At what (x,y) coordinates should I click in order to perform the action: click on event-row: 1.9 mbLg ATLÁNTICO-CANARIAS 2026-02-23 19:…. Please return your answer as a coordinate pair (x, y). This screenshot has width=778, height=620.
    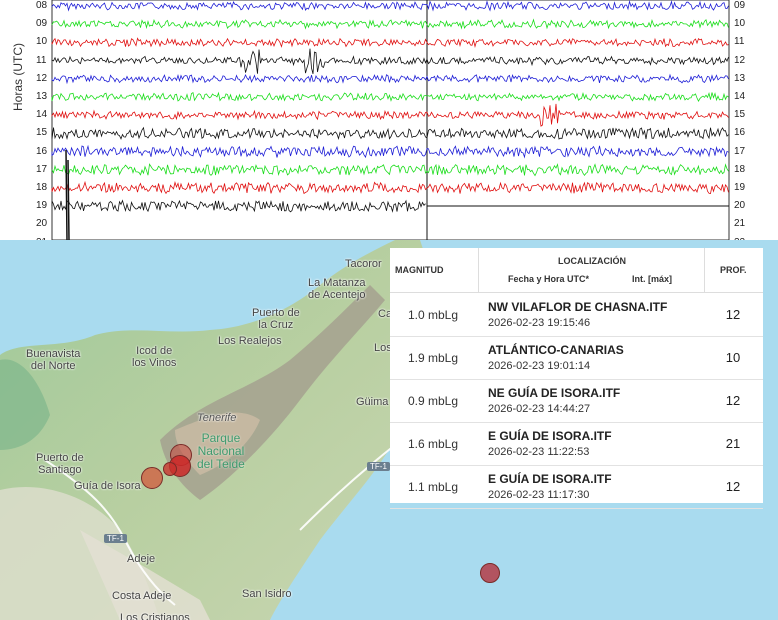
    Looking at the image, I should click on (576, 358).